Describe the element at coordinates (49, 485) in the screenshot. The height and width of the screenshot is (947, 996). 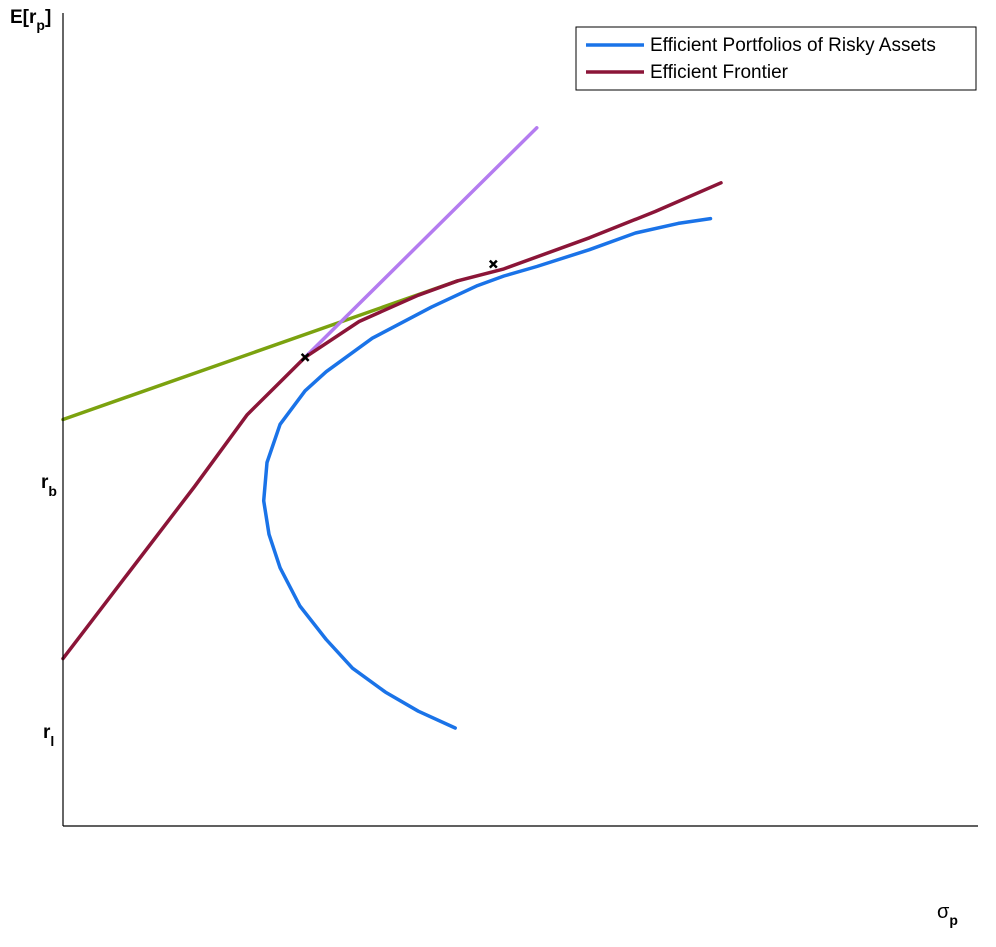
I see `y-tick-rb: rb` at that location.